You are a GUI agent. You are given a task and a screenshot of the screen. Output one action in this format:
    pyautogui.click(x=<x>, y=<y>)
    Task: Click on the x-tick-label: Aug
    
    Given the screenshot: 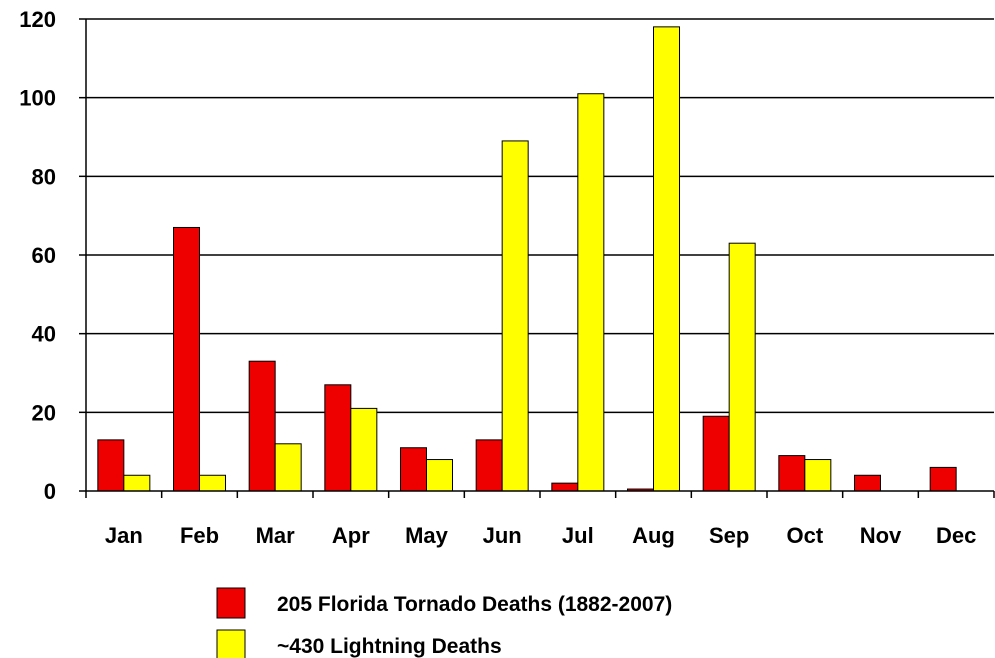 What is the action you would take?
    pyautogui.click(x=653, y=535)
    